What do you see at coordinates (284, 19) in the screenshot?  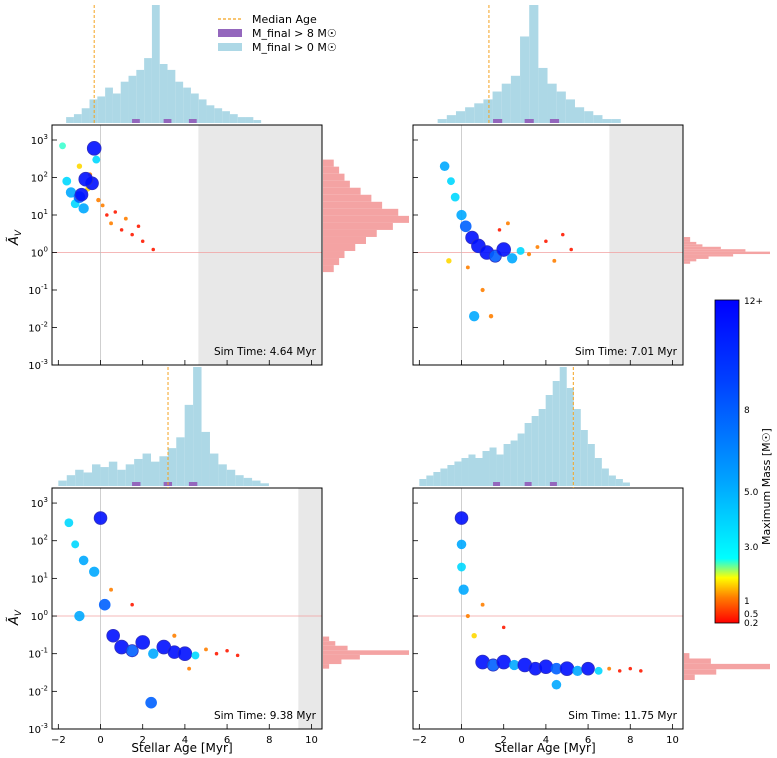 I see `legend-median-age-label: Median Age` at bounding box center [284, 19].